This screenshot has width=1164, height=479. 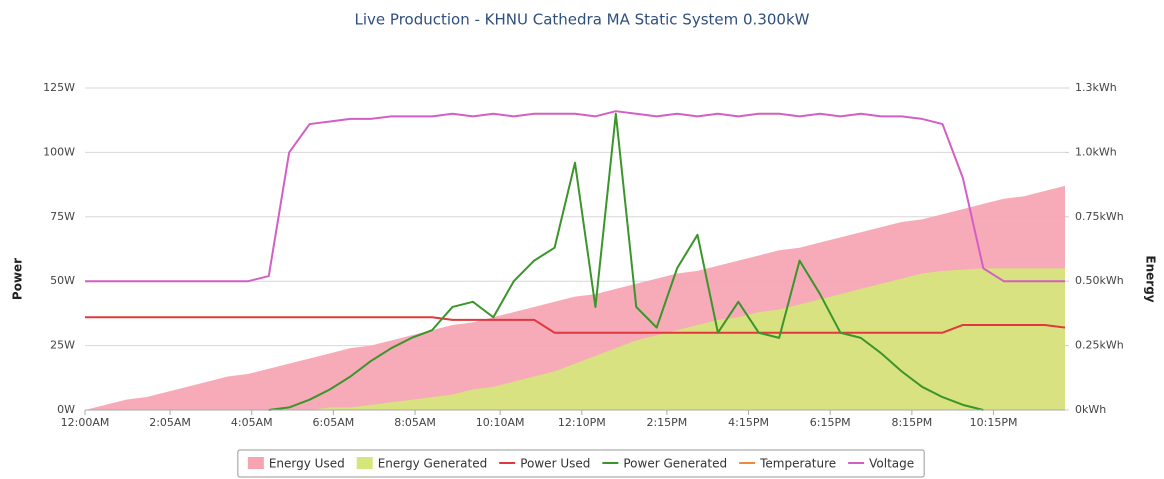 I want to click on y2-tick-label: 1.0kWh, so click(x=1096, y=151).